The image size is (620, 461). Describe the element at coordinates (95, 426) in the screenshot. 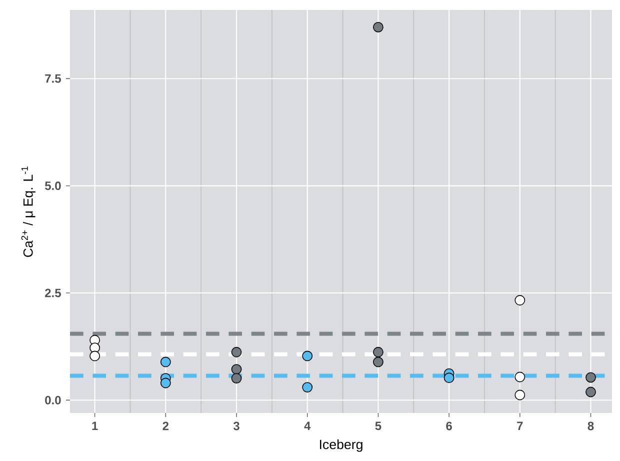

I see `x-tick-label: 1` at that location.